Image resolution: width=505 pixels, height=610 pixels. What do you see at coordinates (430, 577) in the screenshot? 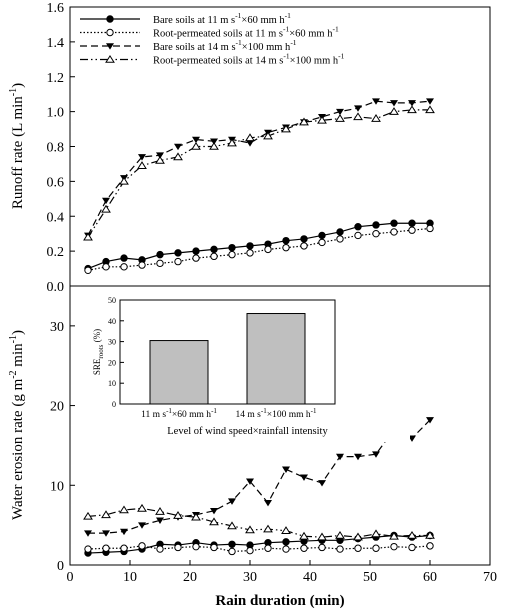
I see `x-tick-label: 60` at bounding box center [430, 577].